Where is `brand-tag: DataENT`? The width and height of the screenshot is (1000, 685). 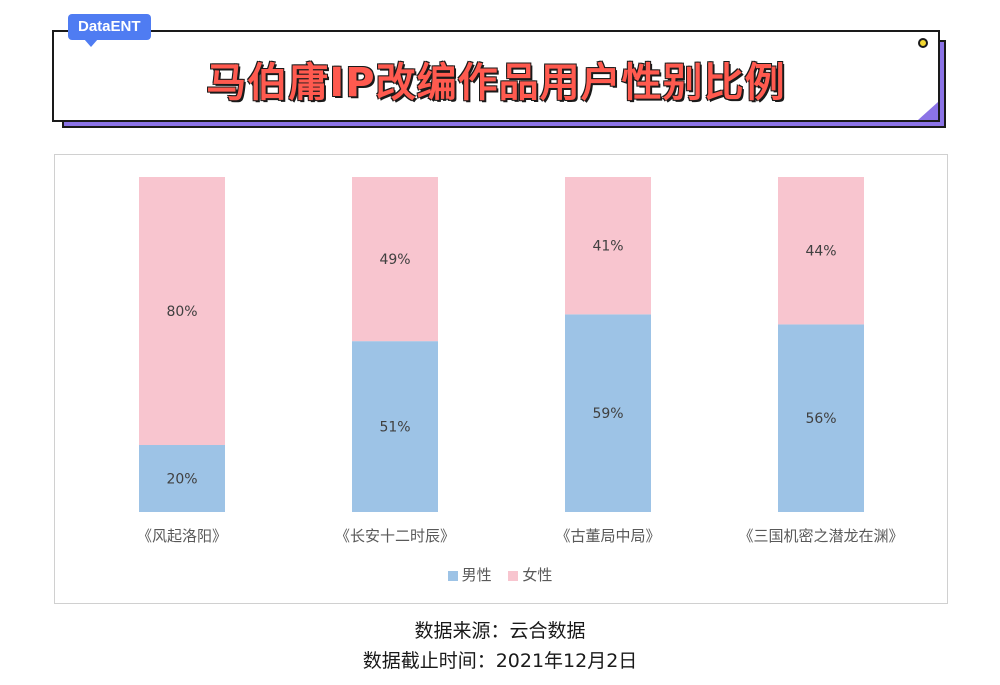 brand-tag: DataENT is located at coordinates (109, 27).